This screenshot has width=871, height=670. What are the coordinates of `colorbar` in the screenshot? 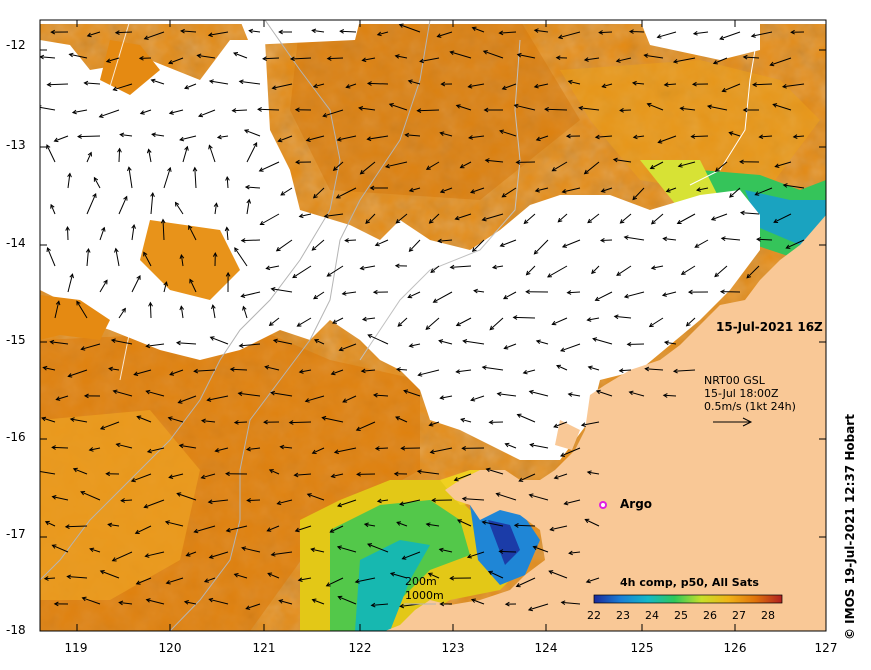 It's located at (688, 599).